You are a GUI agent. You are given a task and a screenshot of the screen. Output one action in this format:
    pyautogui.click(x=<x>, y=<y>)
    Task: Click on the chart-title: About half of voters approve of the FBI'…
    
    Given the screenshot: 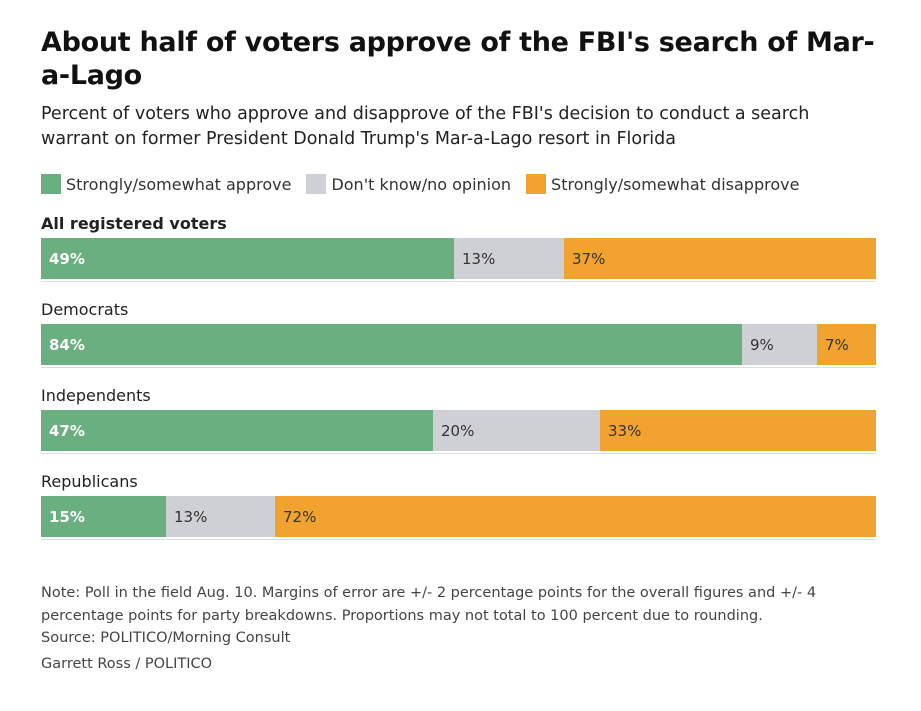 What is the action you would take?
    pyautogui.click(x=458, y=59)
    